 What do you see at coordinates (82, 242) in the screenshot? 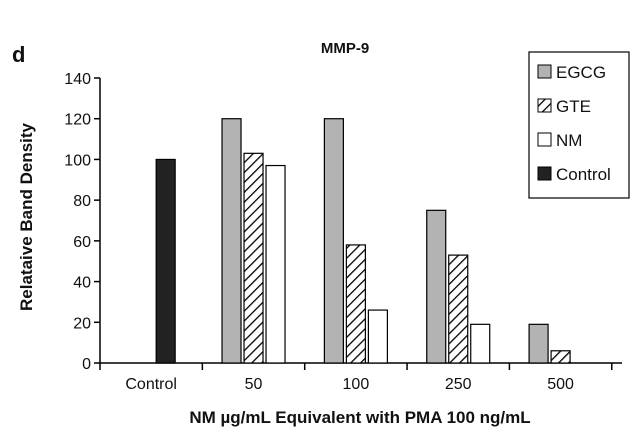
I see `y-tick-label: 60` at bounding box center [82, 242].